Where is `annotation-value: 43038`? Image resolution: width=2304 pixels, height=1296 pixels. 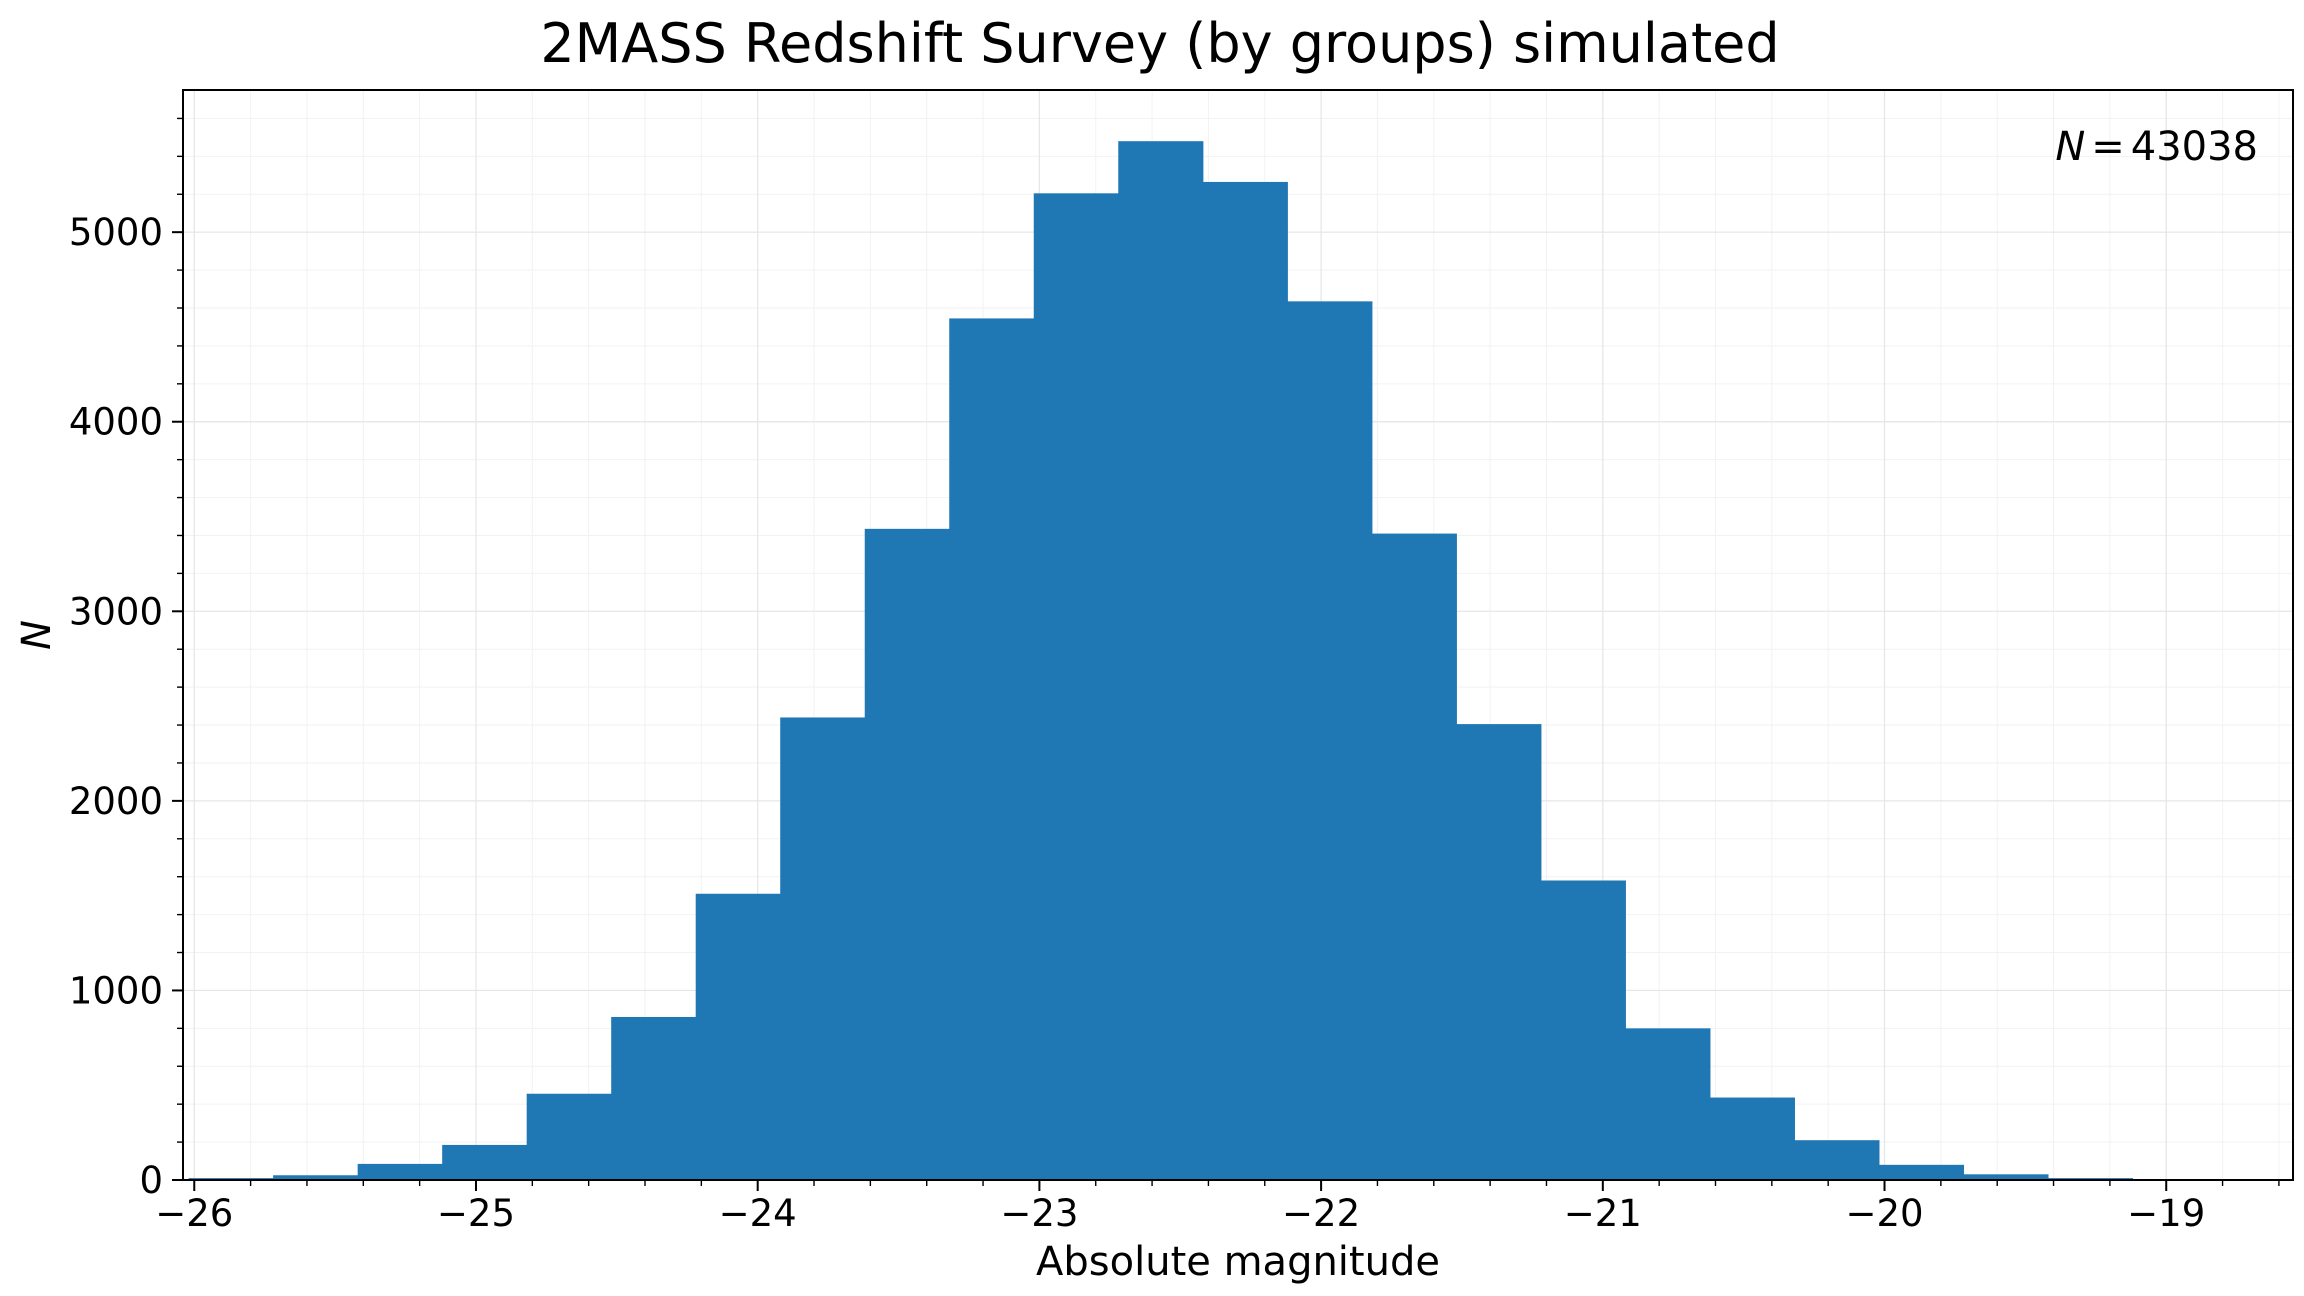
annotation-value: 43038 is located at coordinates (2194, 147).